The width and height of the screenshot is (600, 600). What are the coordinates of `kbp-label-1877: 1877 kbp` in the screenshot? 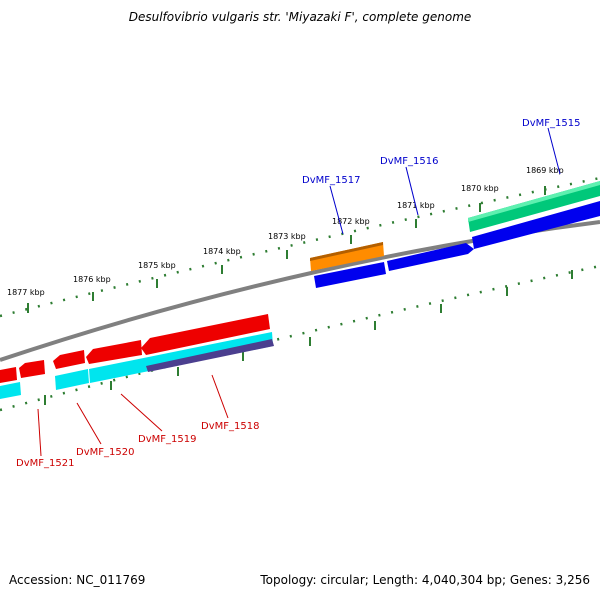 It's located at (26, 292).